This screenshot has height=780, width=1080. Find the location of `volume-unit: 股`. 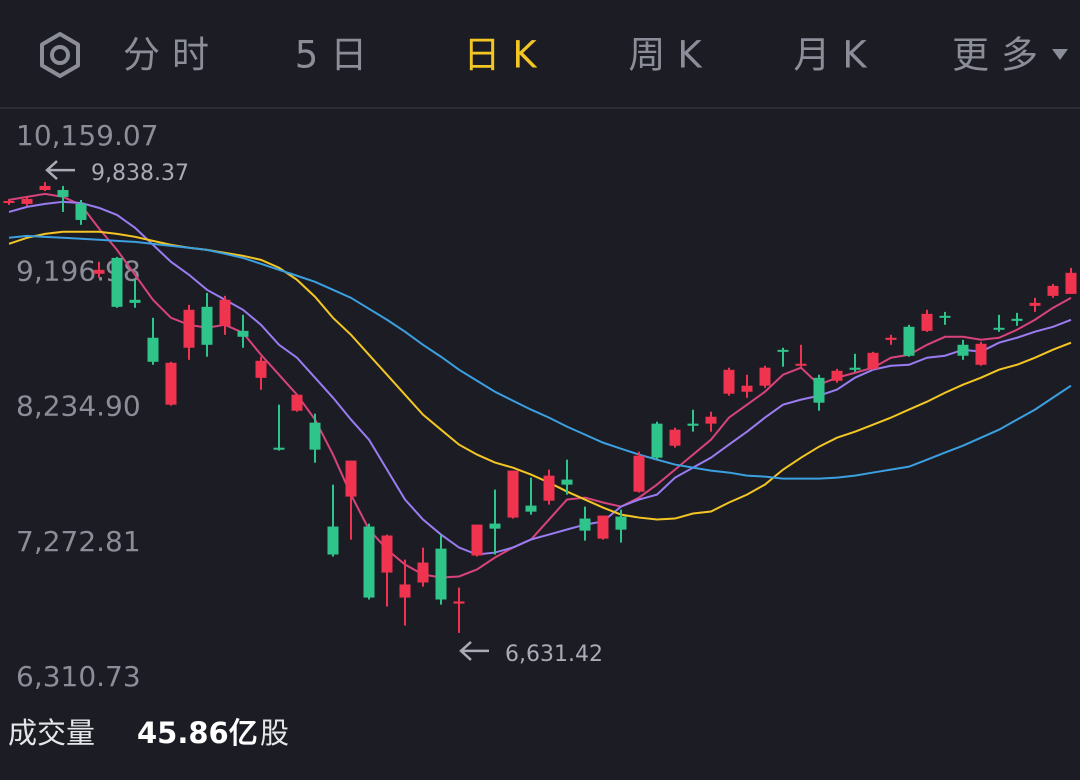

volume-unit: 股 is located at coordinates (274, 733).